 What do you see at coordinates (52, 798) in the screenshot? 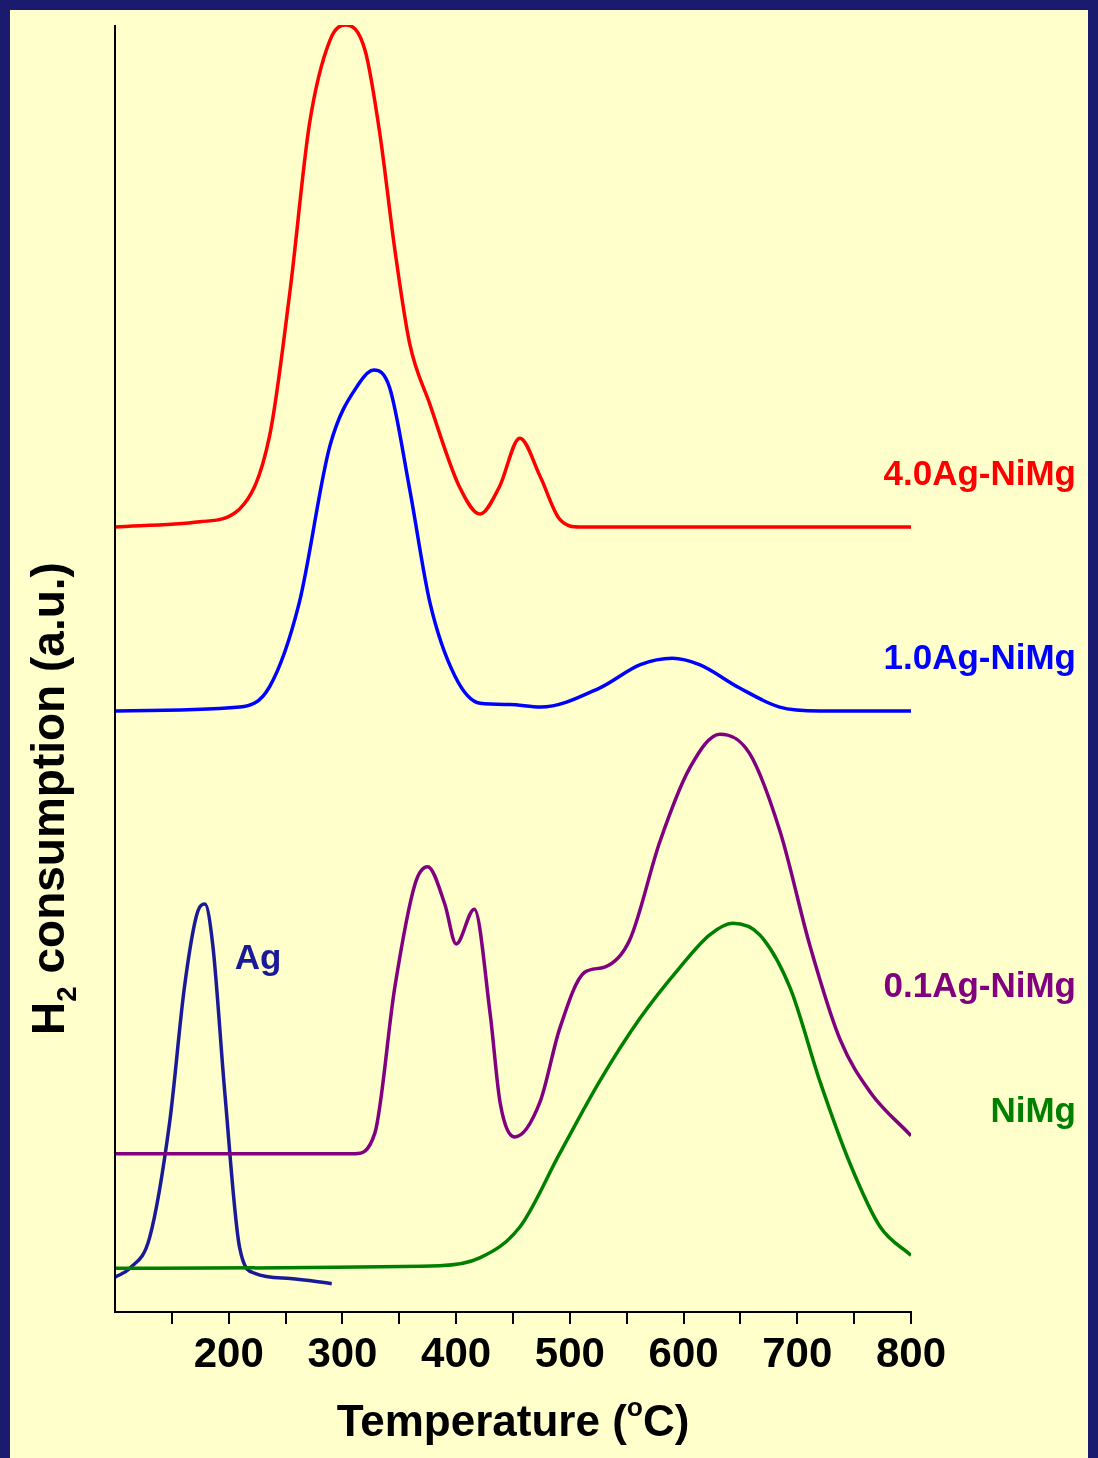
I see `y-axis-title: H2 consumption (a.u.)` at bounding box center [52, 798].